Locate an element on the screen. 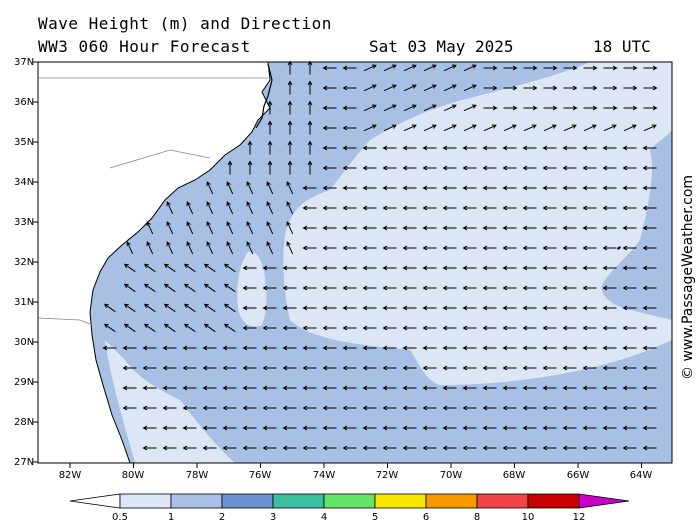 The width and height of the screenshot is (700, 525). wave-band-light-south is located at coordinates (170, 401).